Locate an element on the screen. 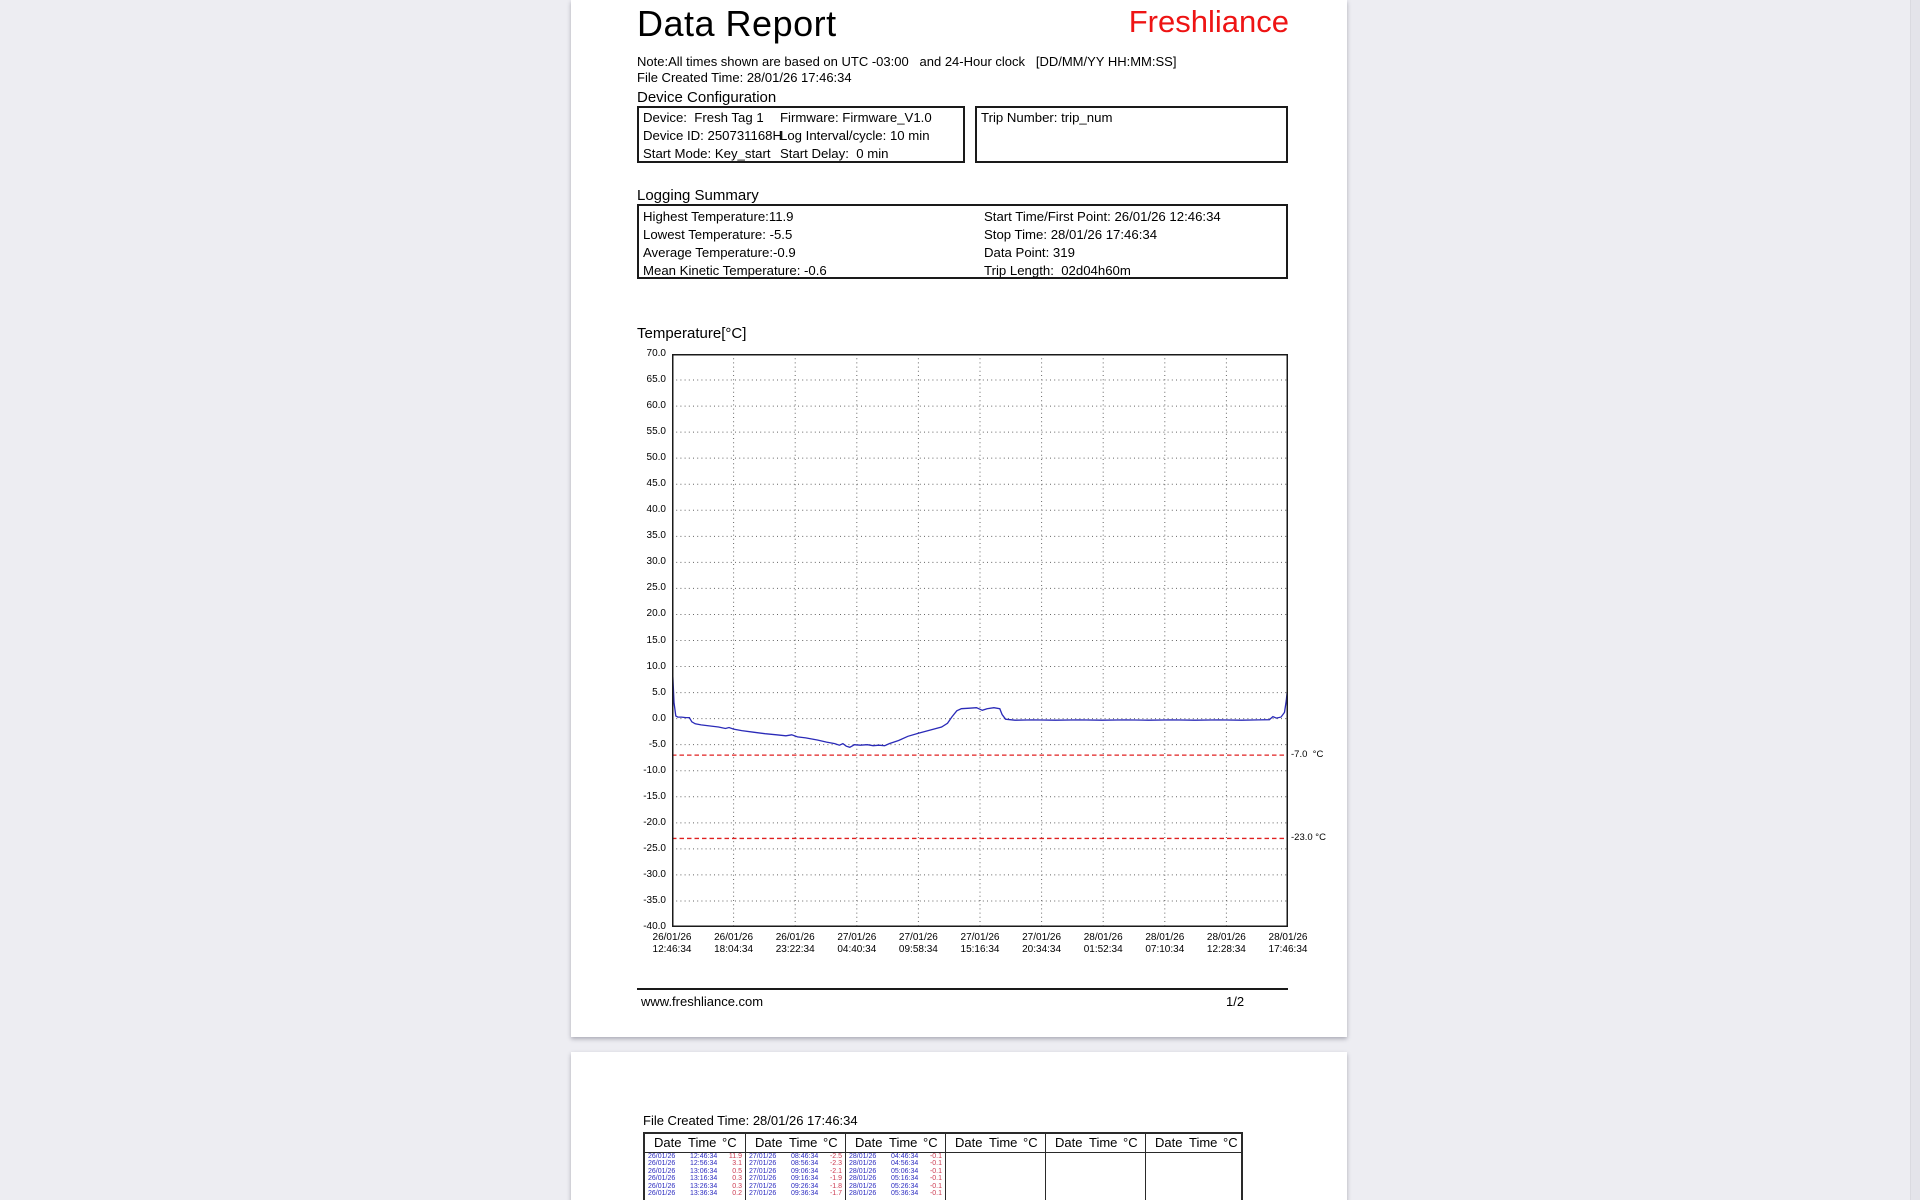  x-tick-date: 27/01/26 is located at coordinates (918, 937).